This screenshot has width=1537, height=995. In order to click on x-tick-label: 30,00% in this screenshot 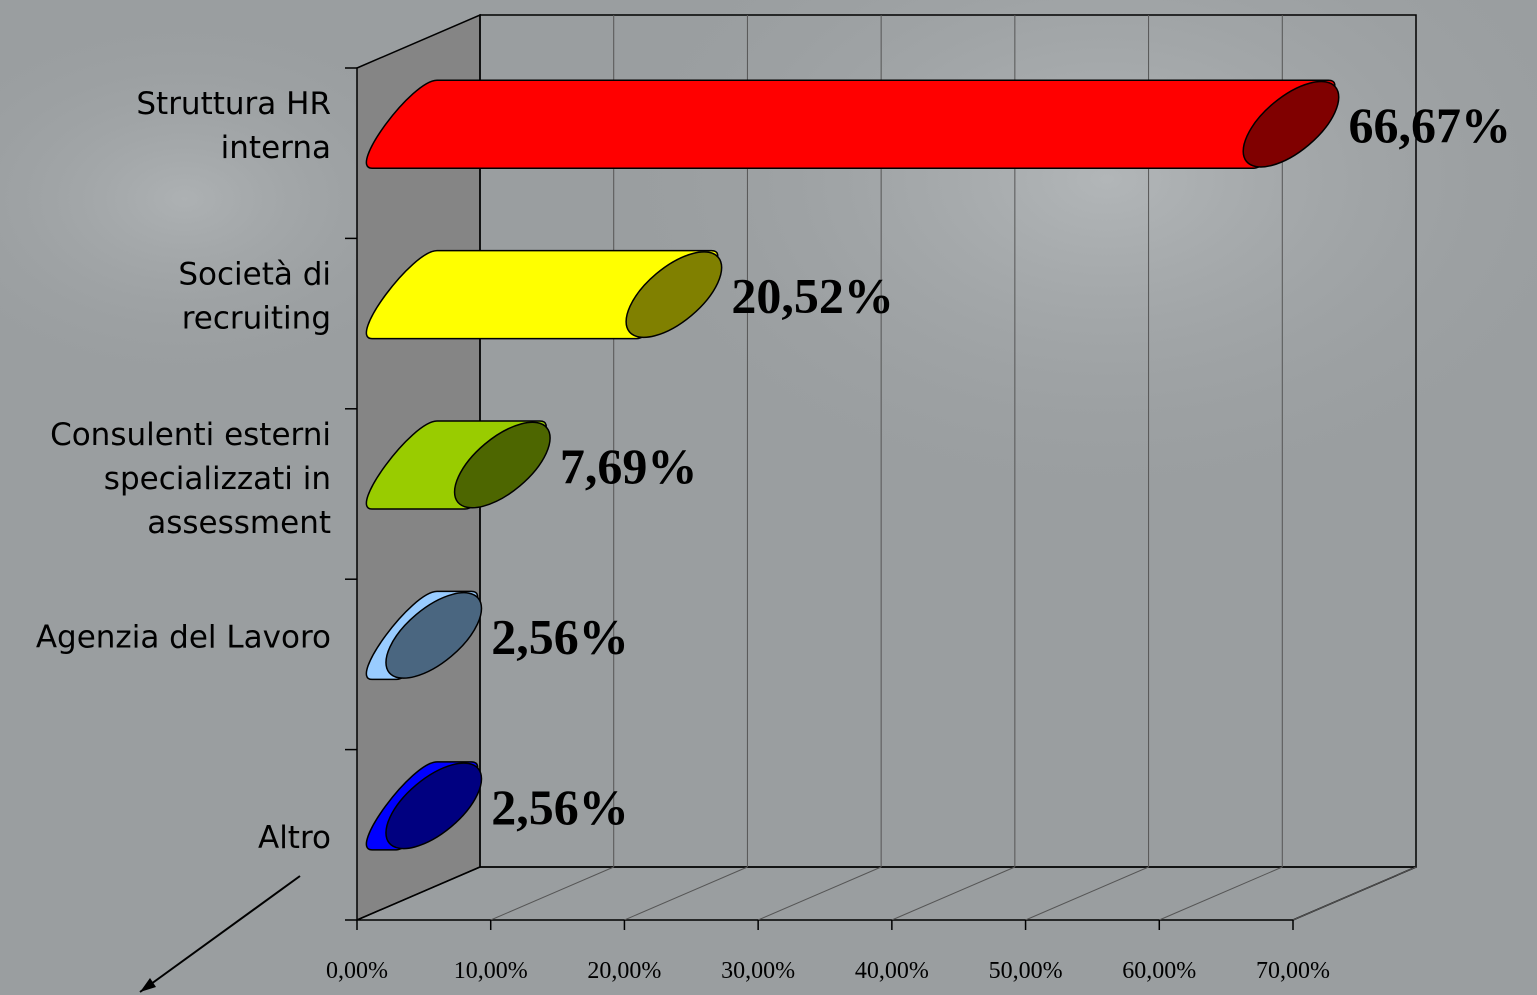, I will do `click(758, 971)`.